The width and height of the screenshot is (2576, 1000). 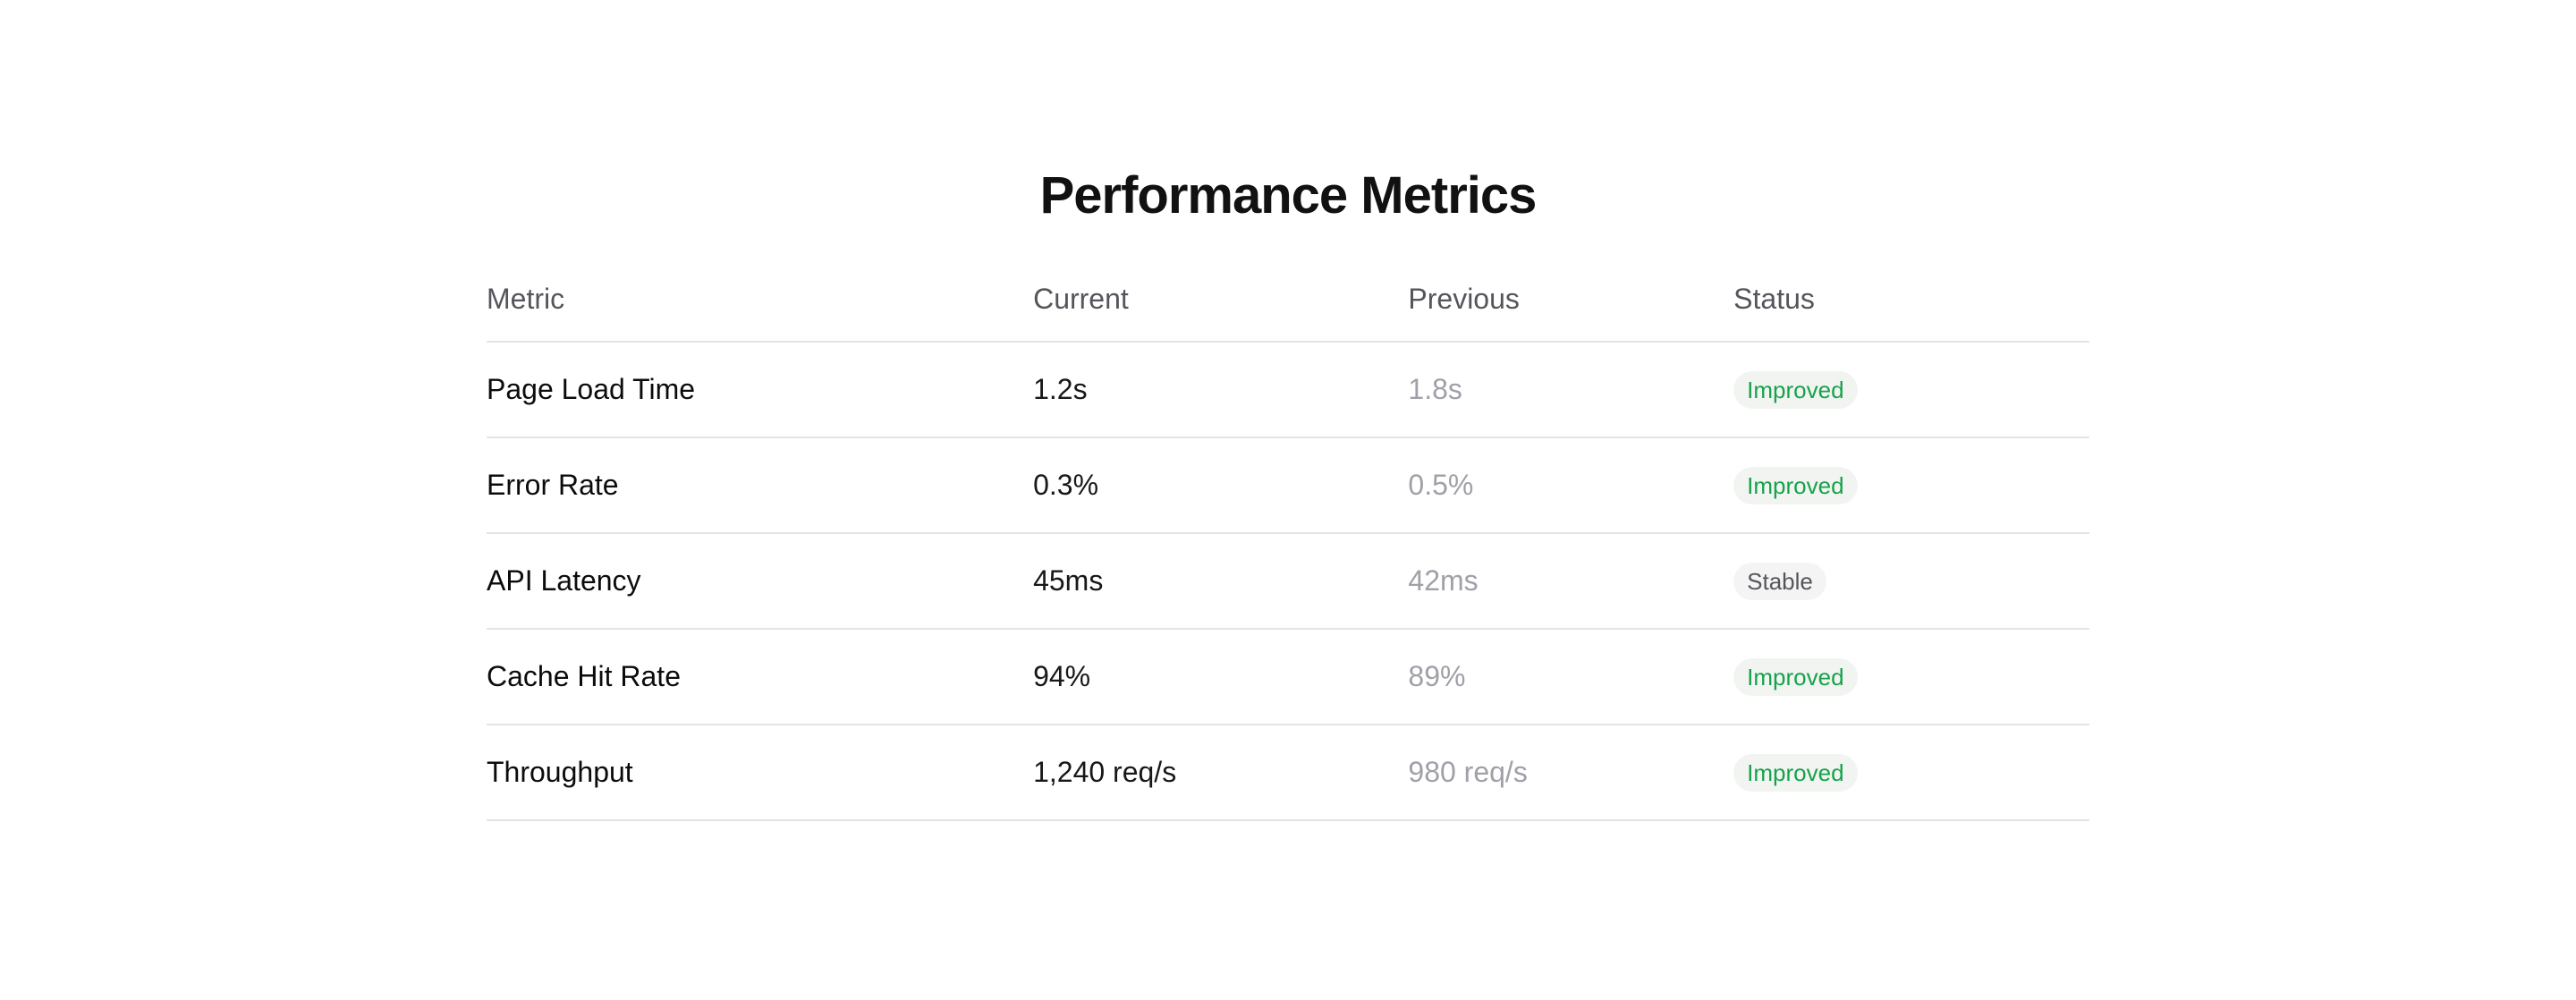 I want to click on current-value: 0.3%, so click(x=1221, y=486).